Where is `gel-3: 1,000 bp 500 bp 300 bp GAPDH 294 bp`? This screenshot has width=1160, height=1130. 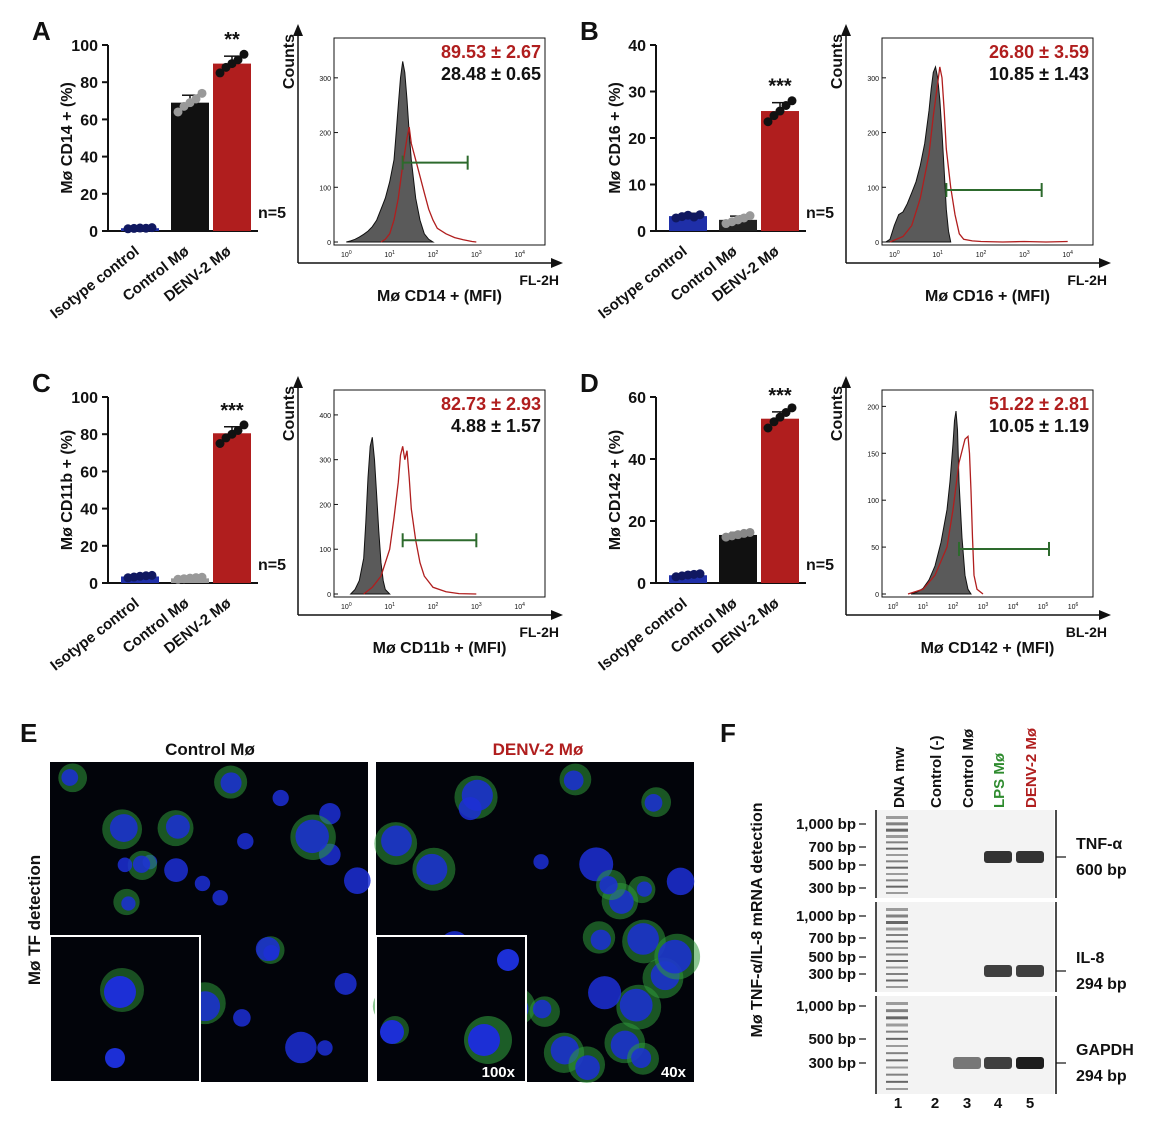 gel-3: 1,000 bp 500 bp 300 bp GAPDH 294 bp is located at coordinates (965, 1045).